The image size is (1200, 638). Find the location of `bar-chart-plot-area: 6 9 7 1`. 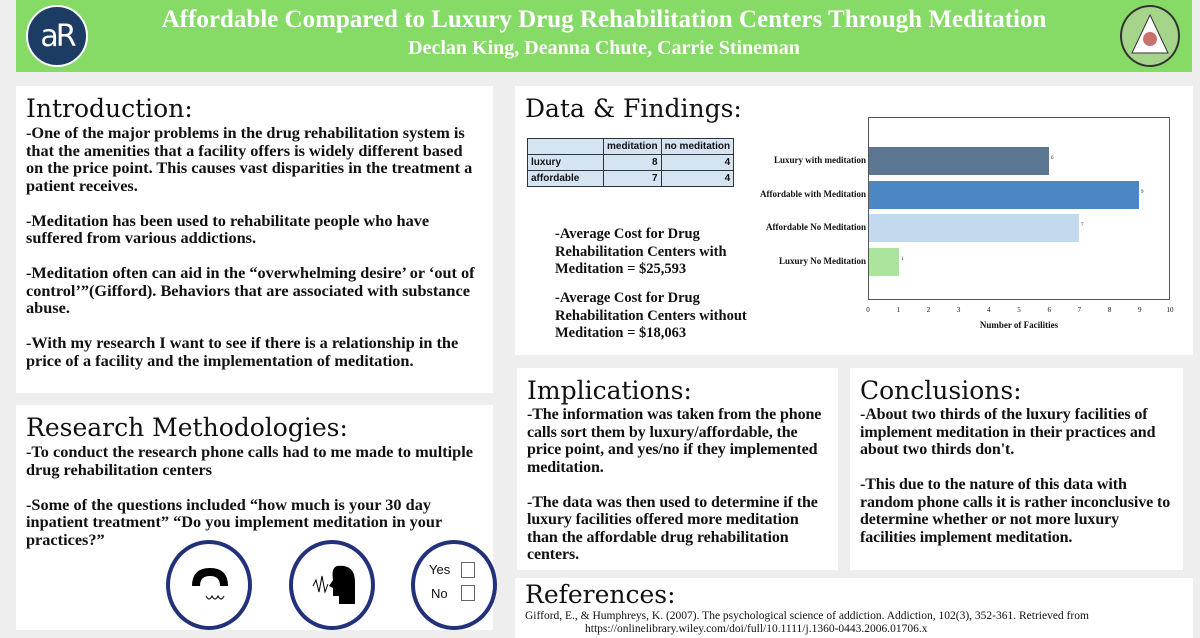

bar-chart-plot-area: 6 9 7 1 is located at coordinates (1019, 208).